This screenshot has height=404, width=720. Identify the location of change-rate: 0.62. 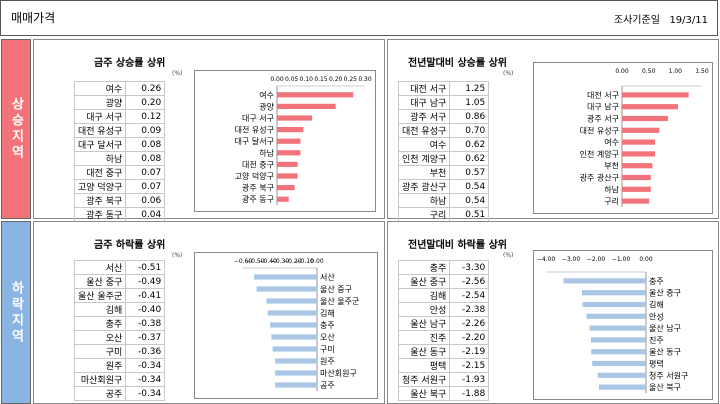
(469, 144).